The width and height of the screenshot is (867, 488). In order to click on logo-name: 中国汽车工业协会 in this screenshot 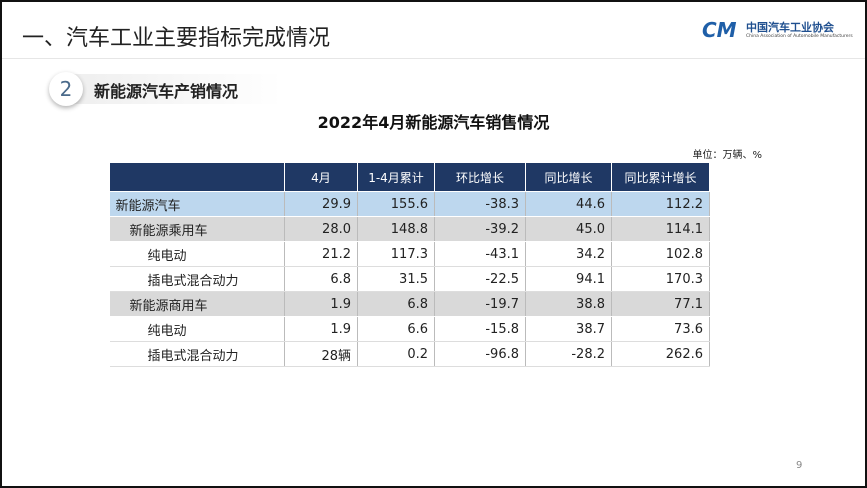, I will do `click(790, 27)`.